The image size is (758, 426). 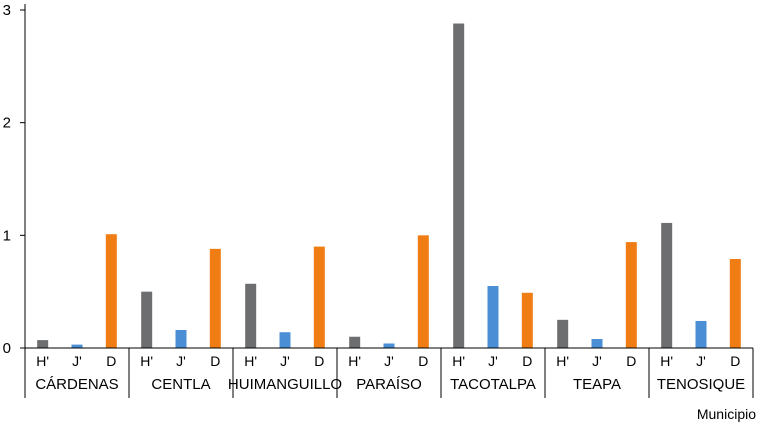 I want to click on category-label: TENOSIQUE, so click(x=701, y=384).